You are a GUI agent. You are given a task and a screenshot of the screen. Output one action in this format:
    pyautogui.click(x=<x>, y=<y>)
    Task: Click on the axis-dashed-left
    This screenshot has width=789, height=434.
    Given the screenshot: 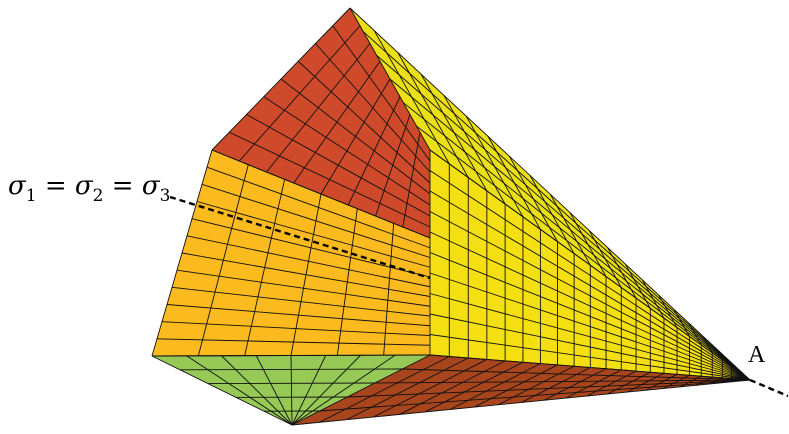 What is the action you would take?
    pyautogui.click(x=300, y=237)
    